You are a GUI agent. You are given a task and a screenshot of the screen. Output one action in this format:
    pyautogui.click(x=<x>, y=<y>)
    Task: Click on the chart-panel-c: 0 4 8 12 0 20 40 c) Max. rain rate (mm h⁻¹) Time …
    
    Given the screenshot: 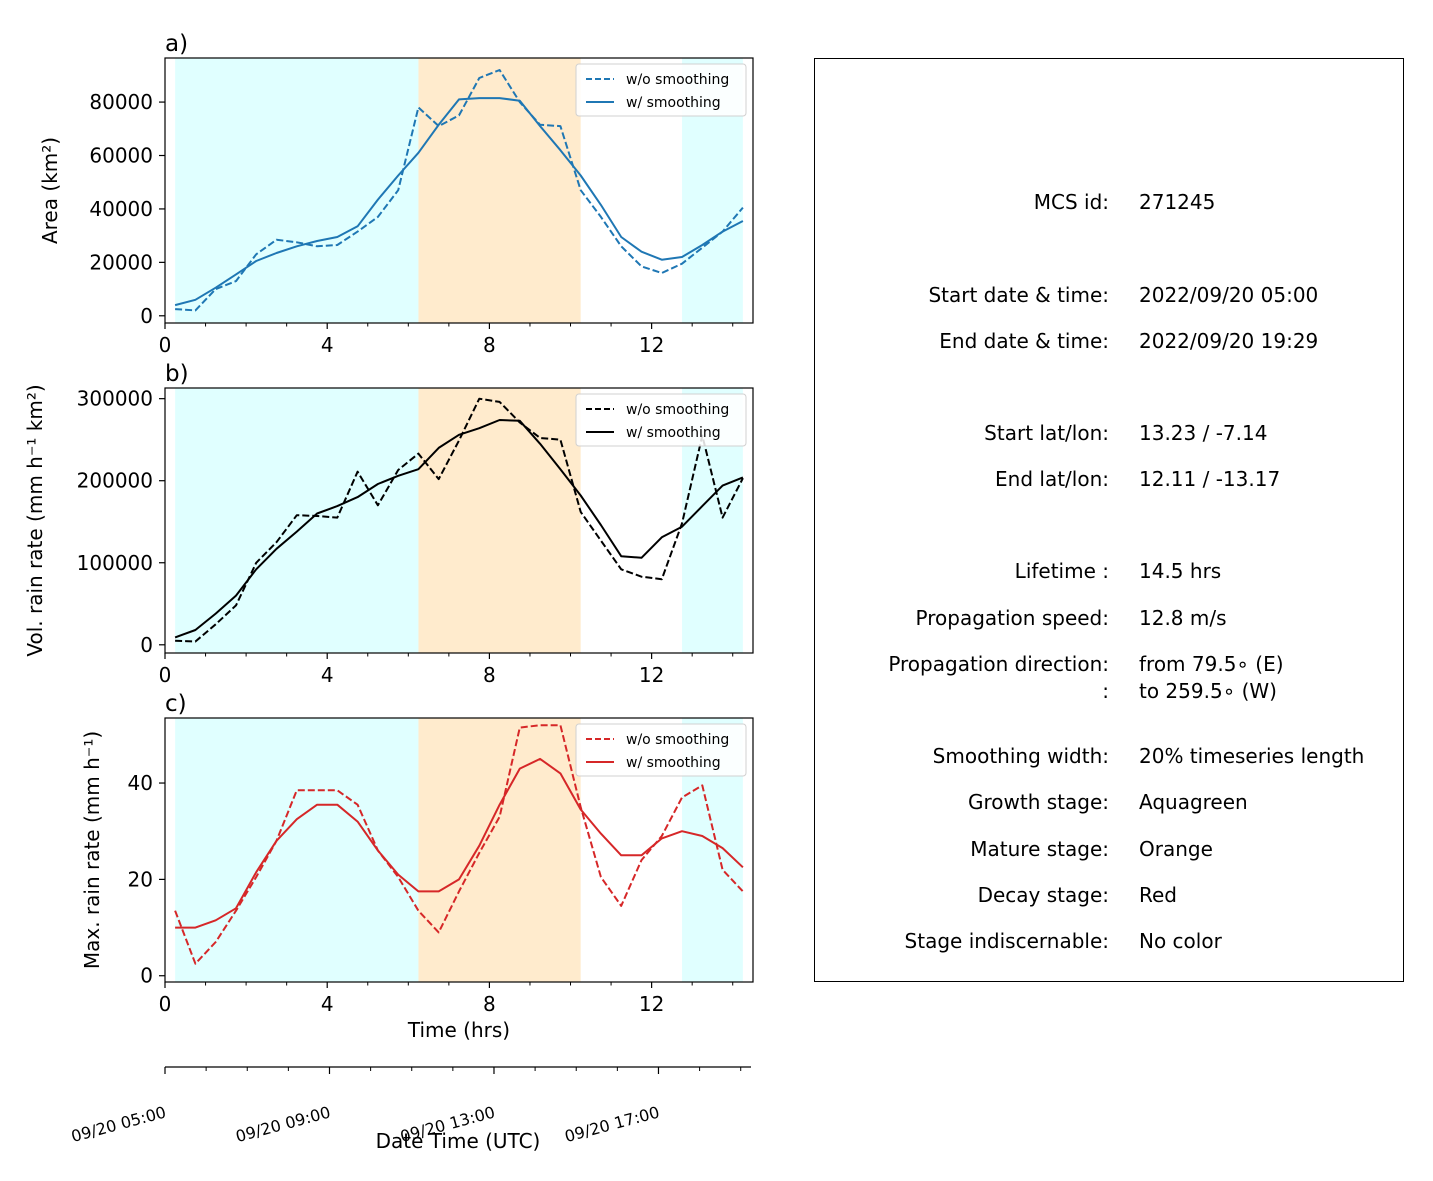 What is the action you would take?
    pyautogui.click(x=417, y=866)
    